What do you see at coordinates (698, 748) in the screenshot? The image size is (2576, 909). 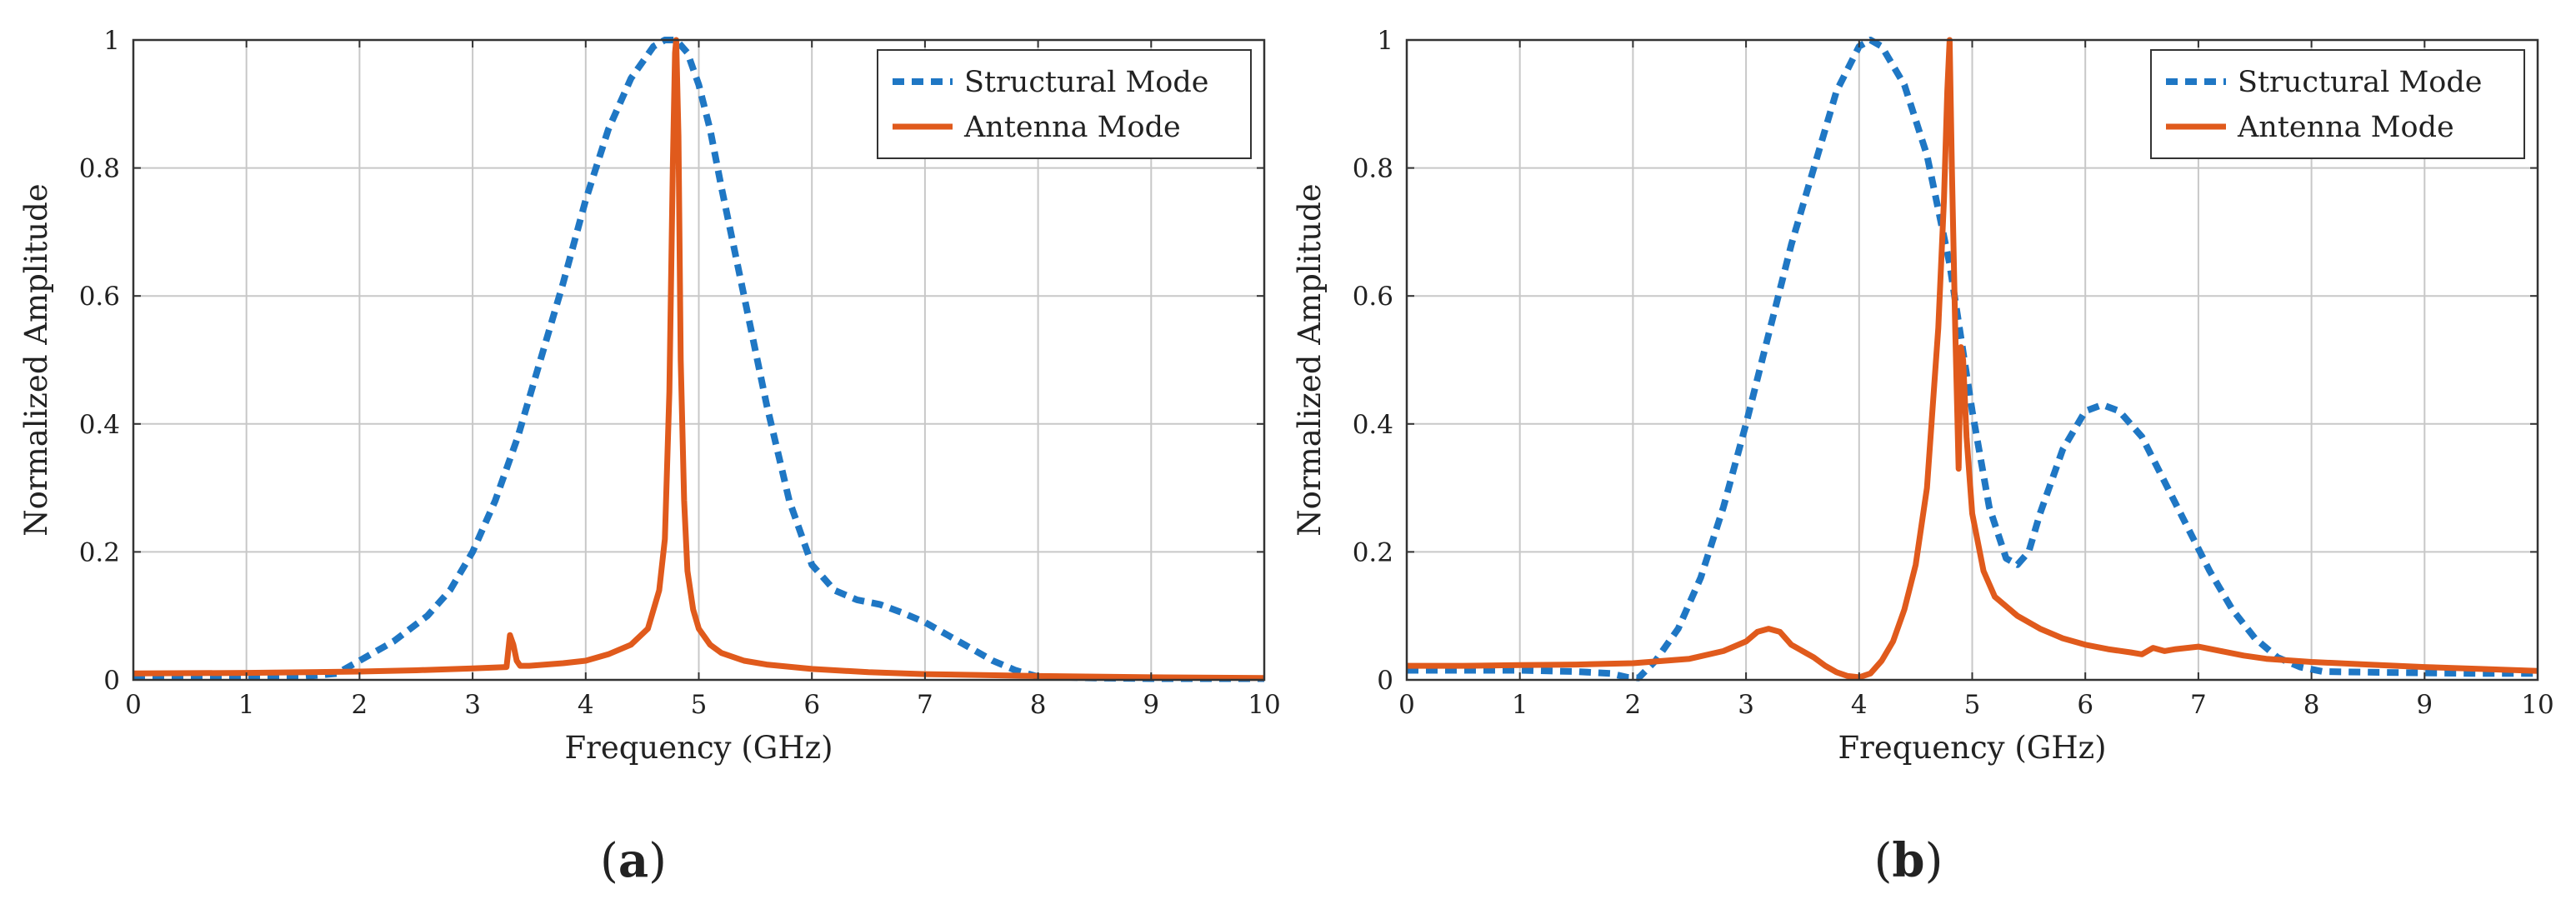 I see `x-axis-label-a: Frequency (GHz)` at bounding box center [698, 748].